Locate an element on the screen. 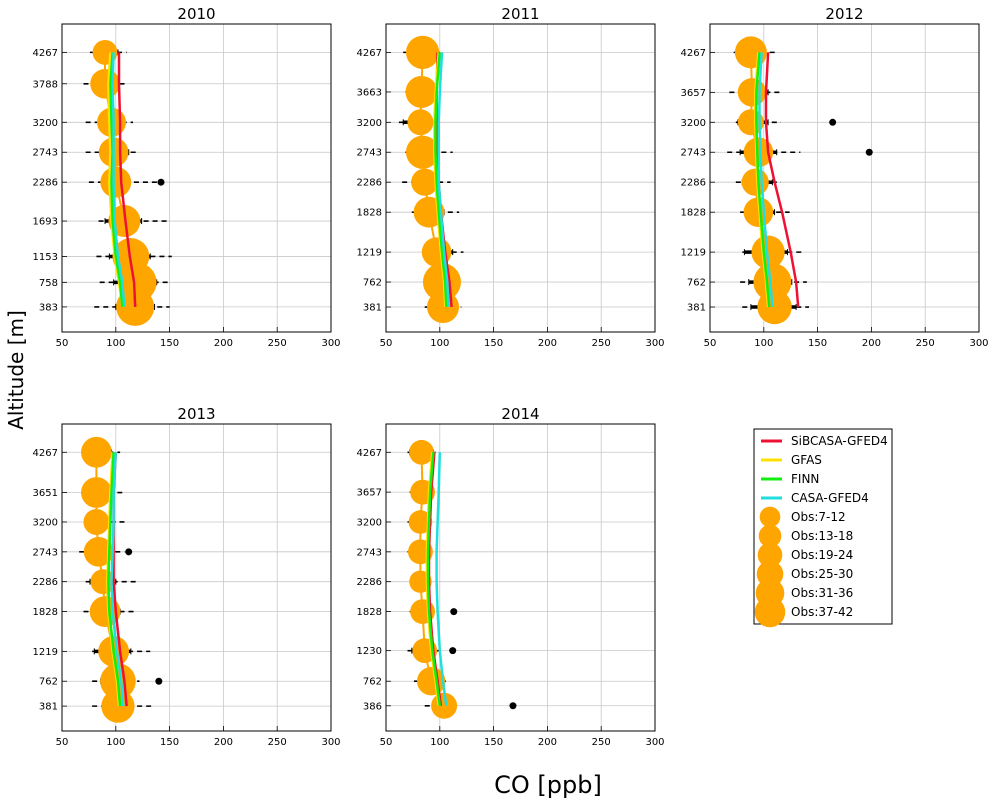 The image size is (995, 806). series-line-sibcasa-gfed4 is located at coordinates (782, 180).